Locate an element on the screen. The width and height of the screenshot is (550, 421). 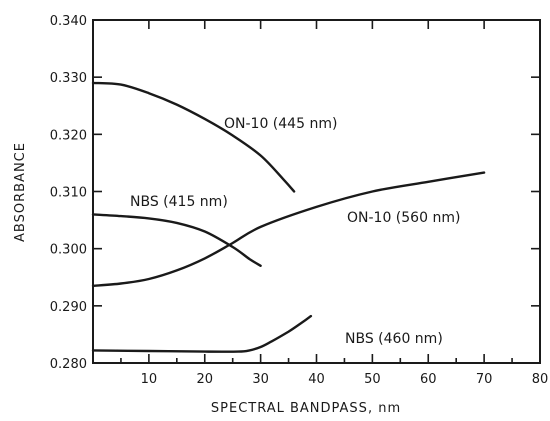
y-tick-label: 0.280 is located at coordinates (68, 364).